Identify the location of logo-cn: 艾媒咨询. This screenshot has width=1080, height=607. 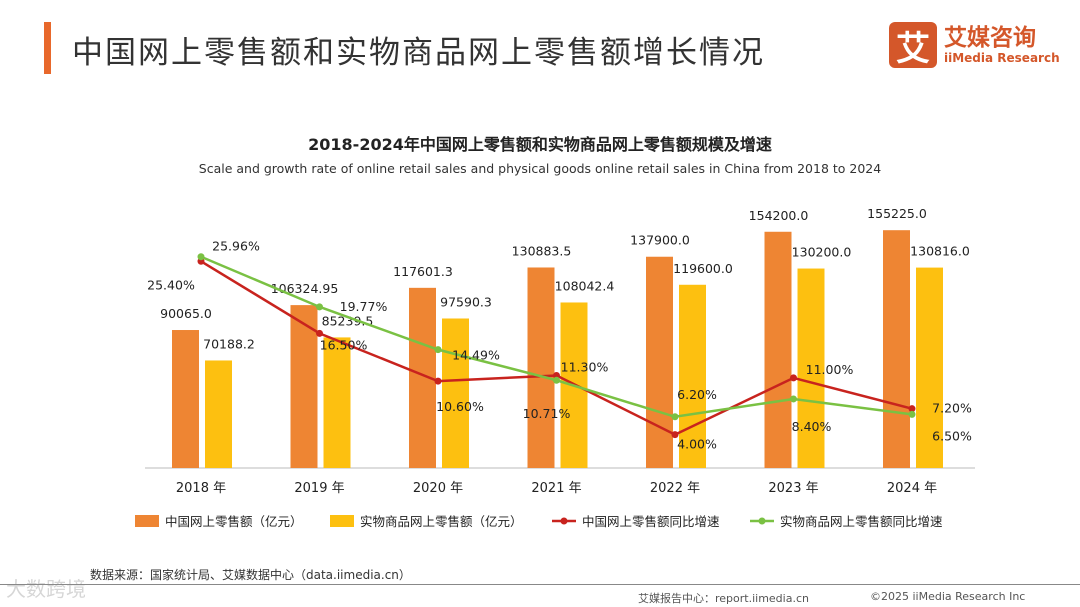
(990, 38).